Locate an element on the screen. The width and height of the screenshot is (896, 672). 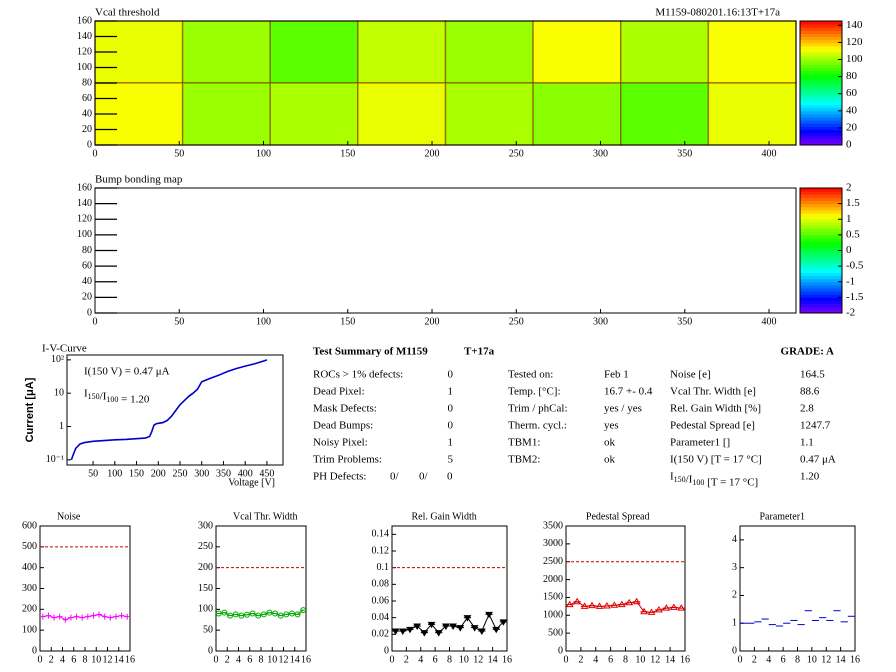
plot-title: Pedestal Spread is located at coordinates (618, 516).